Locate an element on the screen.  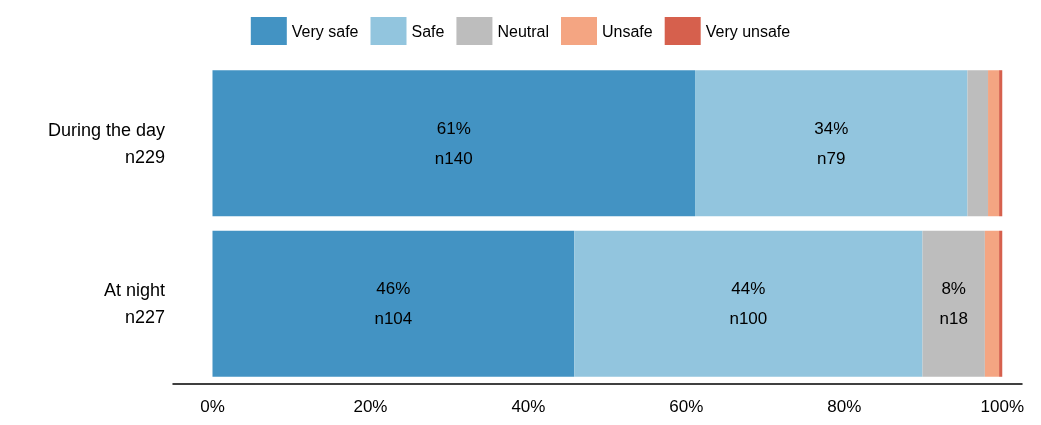
y-tick-label: During the day n229 is located at coordinates (106, 143).